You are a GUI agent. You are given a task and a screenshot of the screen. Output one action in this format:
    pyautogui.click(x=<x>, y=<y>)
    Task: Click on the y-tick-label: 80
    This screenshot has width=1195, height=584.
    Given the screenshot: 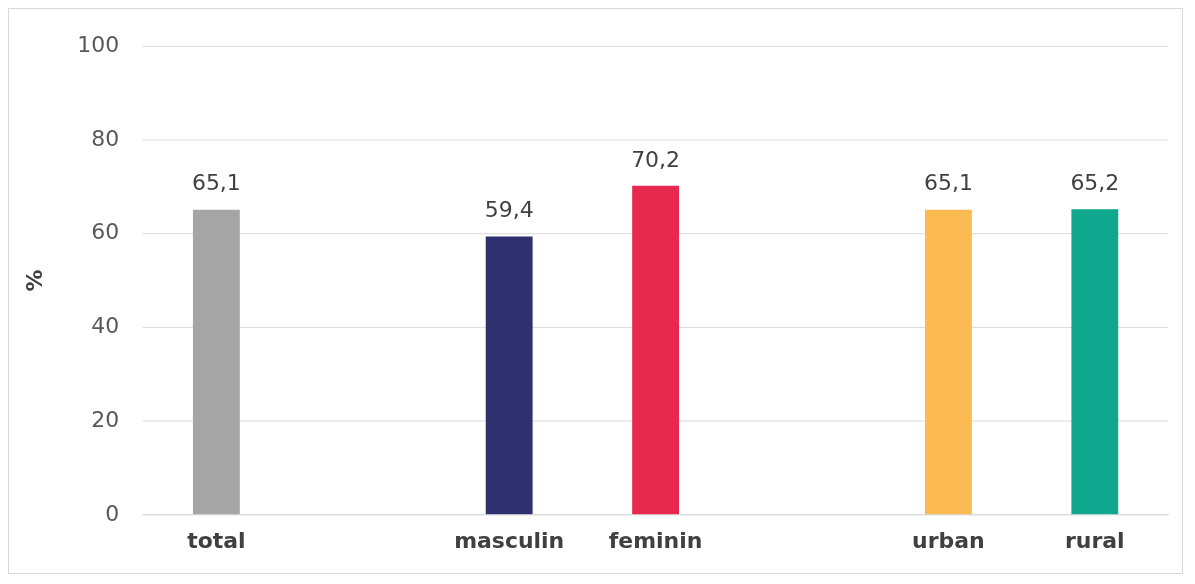 What is the action you would take?
    pyautogui.click(x=105, y=138)
    